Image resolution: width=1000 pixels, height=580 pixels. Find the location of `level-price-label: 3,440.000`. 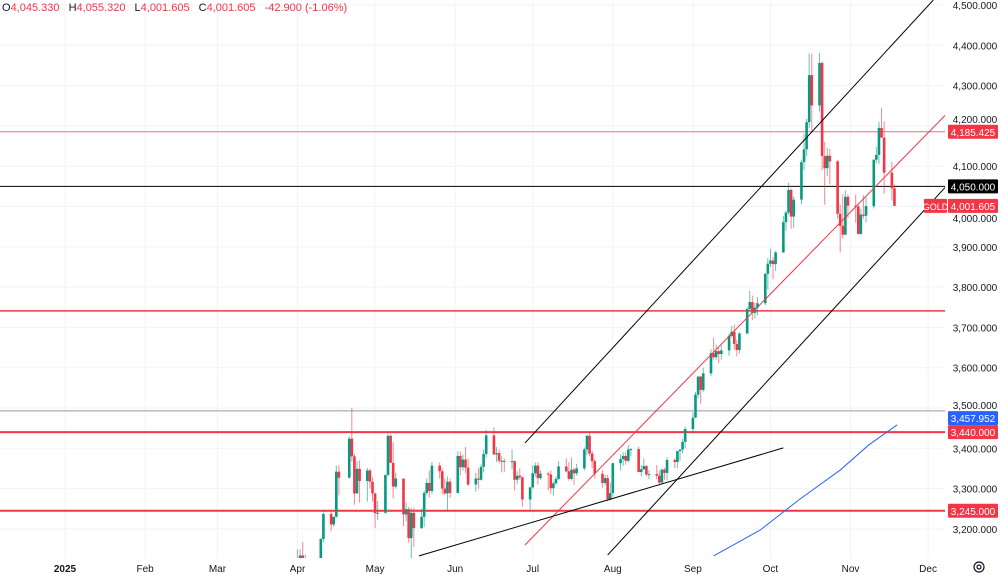

level-price-label: 3,440.000 is located at coordinates (973, 433).